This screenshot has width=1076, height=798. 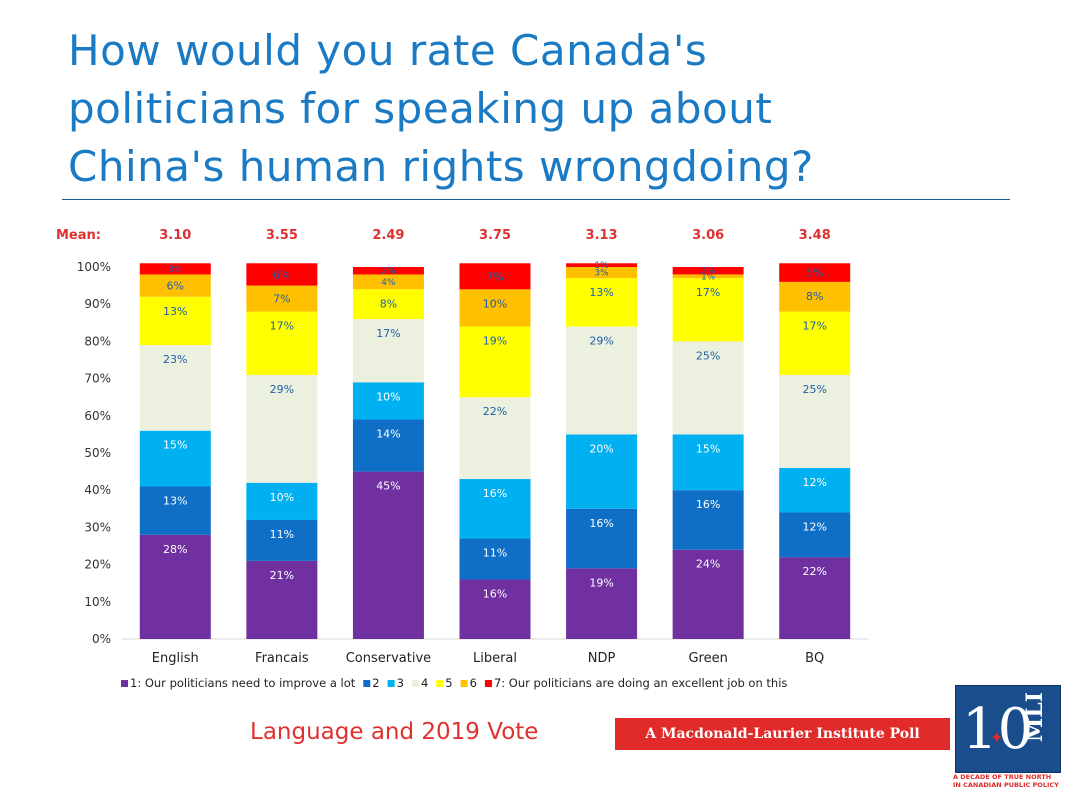 What do you see at coordinates (97, 341) in the screenshot?
I see `y-tick-label: 80%` at bounding box center [97, 341].